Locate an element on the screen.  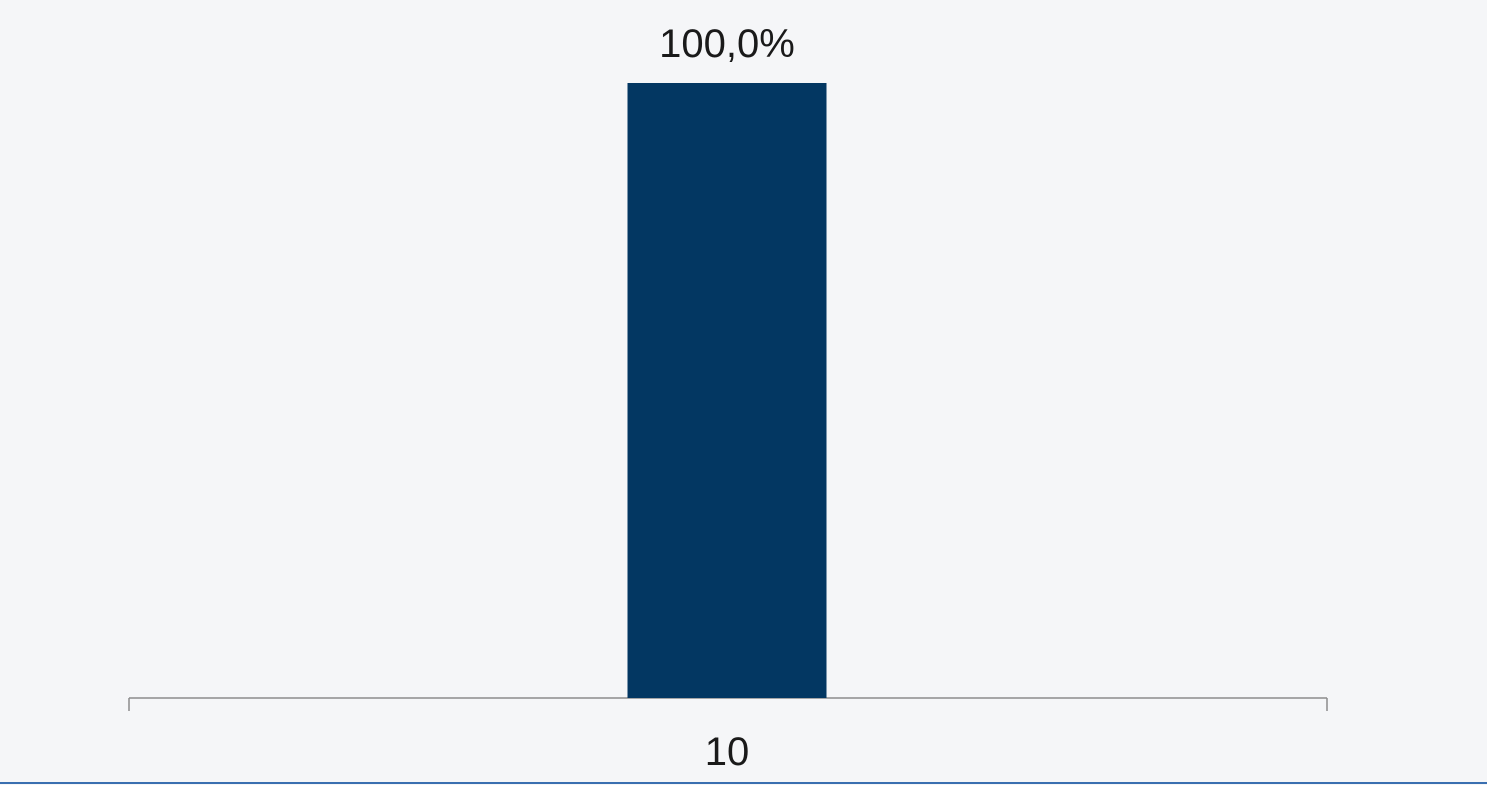
x-tick-label: 10 is located at coordinates (727, 752).